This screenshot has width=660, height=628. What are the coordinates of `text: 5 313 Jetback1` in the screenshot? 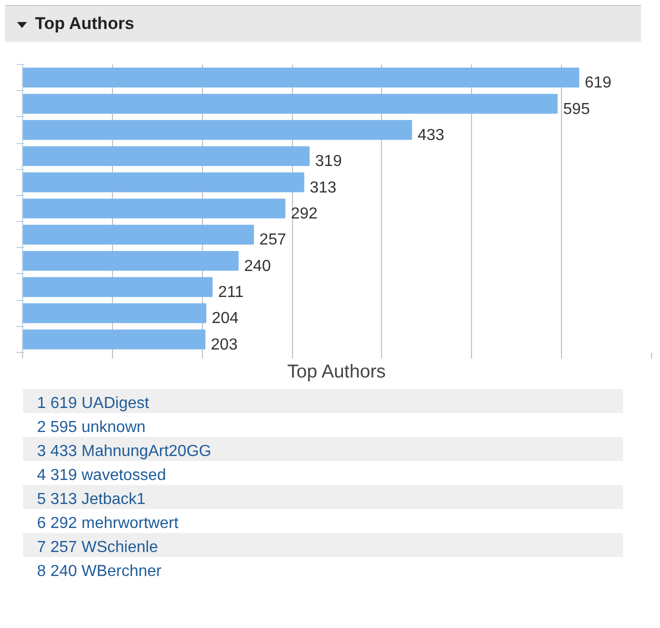 It's located at (323, 497).